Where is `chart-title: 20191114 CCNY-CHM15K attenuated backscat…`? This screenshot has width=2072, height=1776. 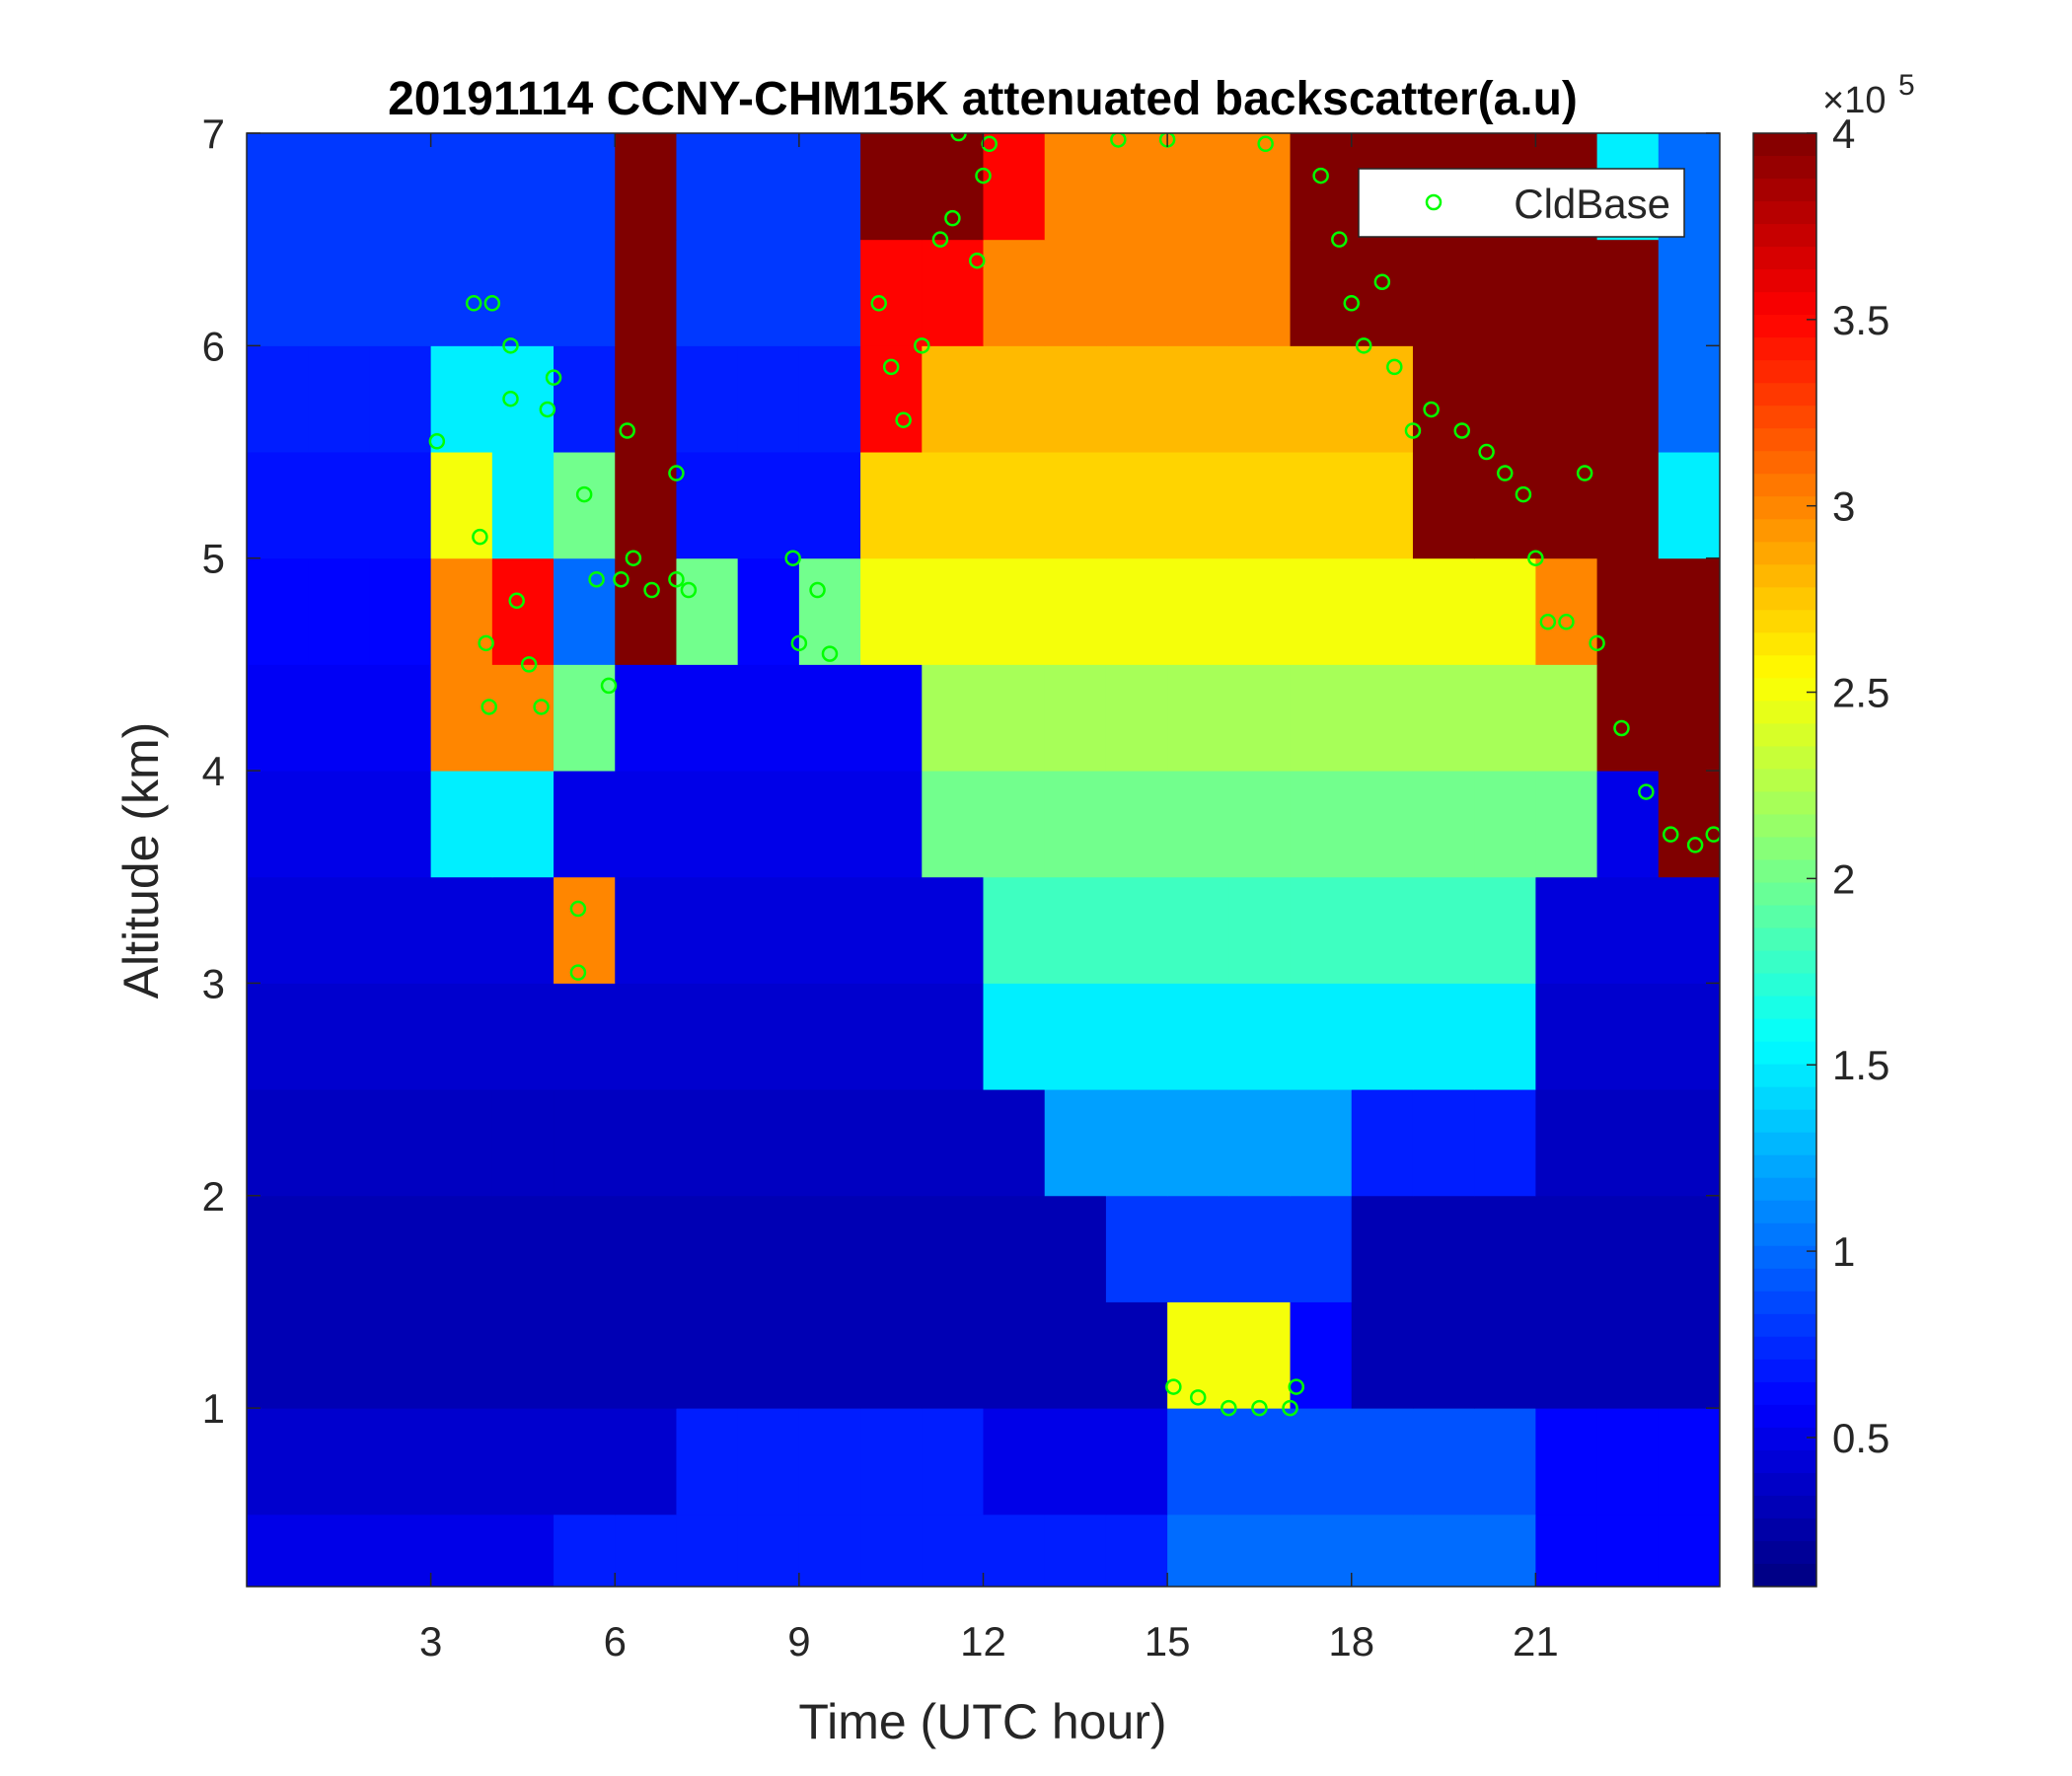 chart-title: 20191114 CCNY-CHM15K attenuated backscat… is located at coordinates (983, 99).